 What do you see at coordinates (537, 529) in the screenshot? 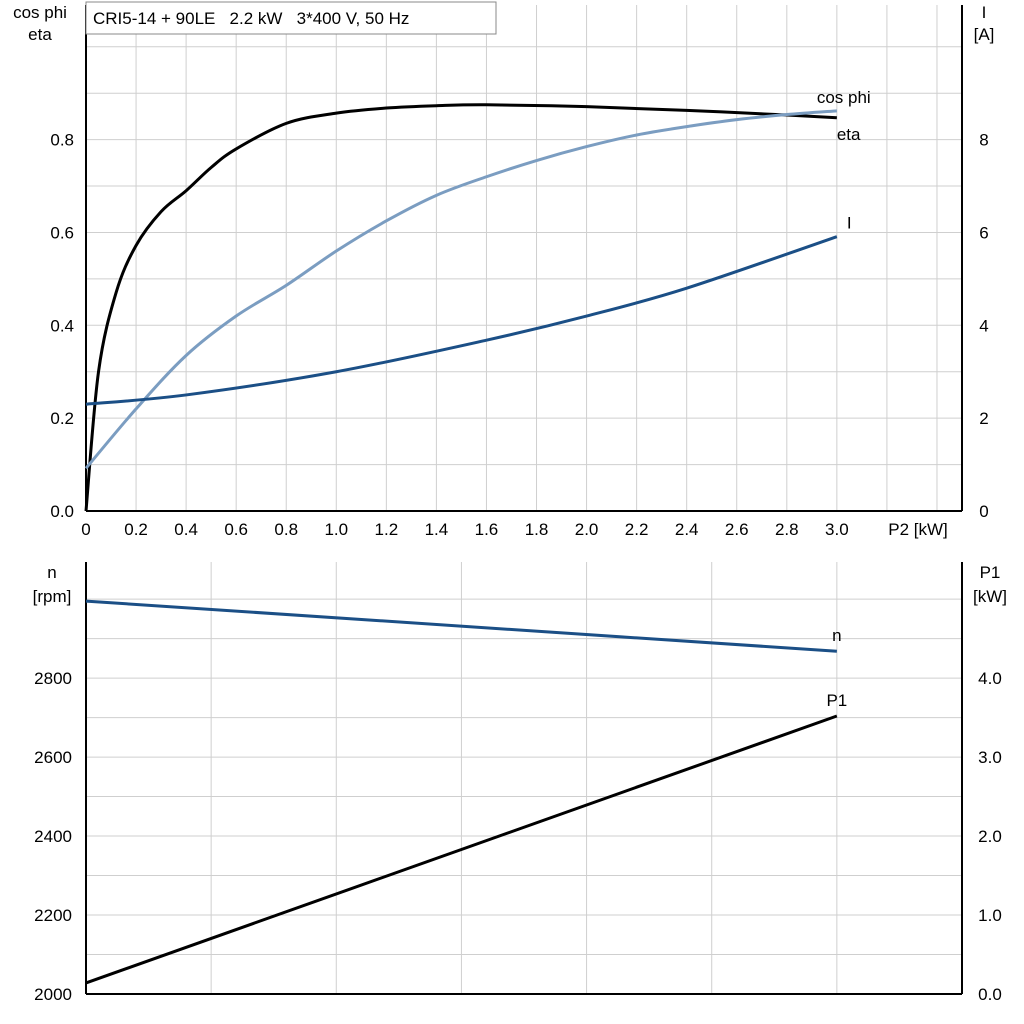
I see `x-tick-label: 1.8` at bounding box center [537, 529].